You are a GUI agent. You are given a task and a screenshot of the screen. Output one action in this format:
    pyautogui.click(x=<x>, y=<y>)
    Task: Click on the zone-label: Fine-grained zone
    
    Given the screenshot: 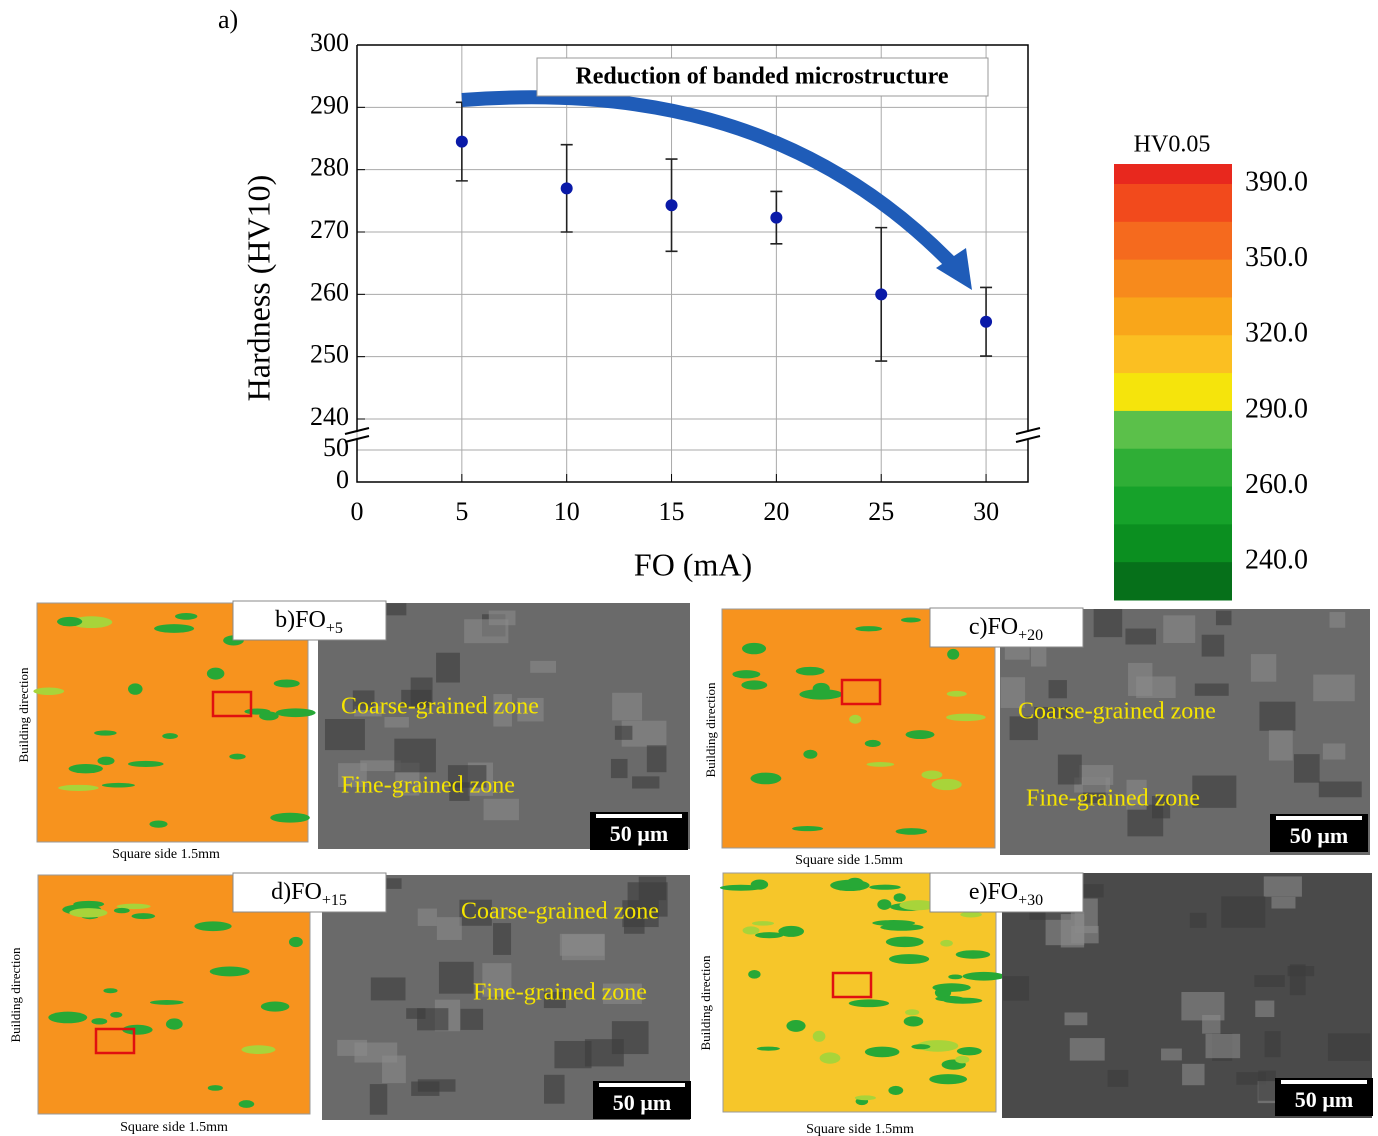 What is the action you would take?
    pyautogui.click(x=1113, y=799)
    